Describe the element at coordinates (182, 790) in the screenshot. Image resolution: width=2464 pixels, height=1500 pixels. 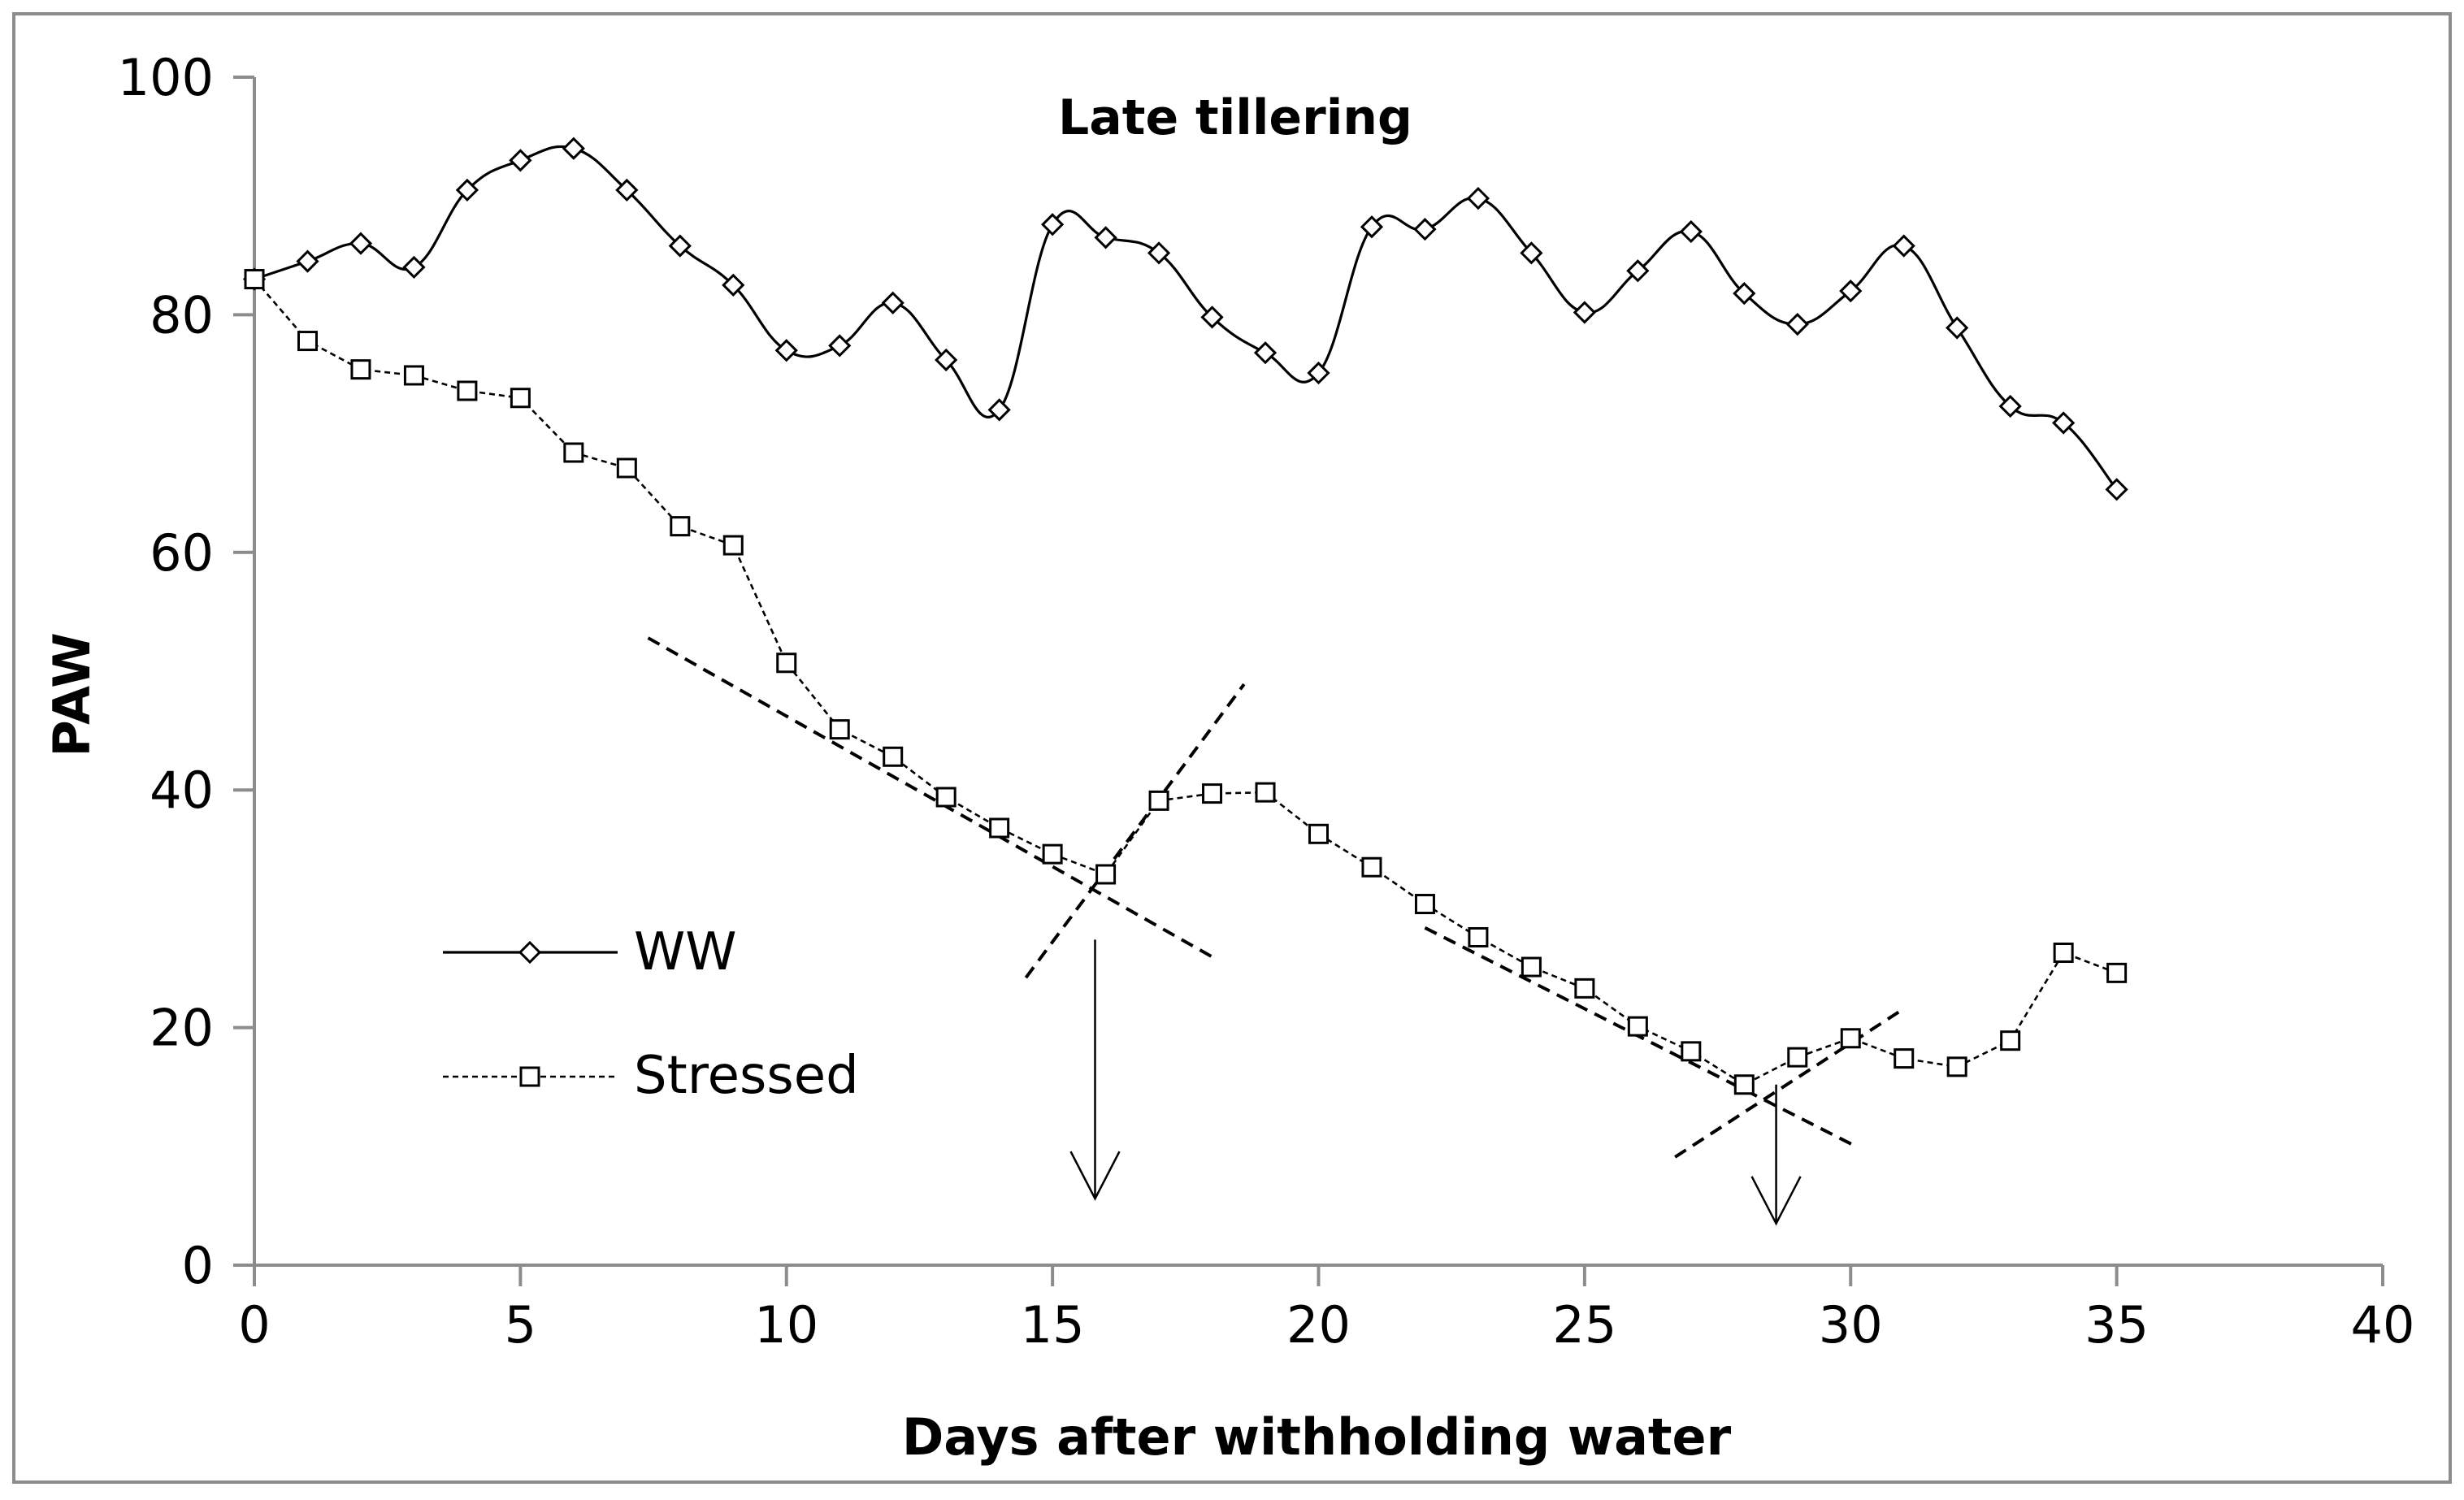
I see `y-tick-label: 40` at that location.